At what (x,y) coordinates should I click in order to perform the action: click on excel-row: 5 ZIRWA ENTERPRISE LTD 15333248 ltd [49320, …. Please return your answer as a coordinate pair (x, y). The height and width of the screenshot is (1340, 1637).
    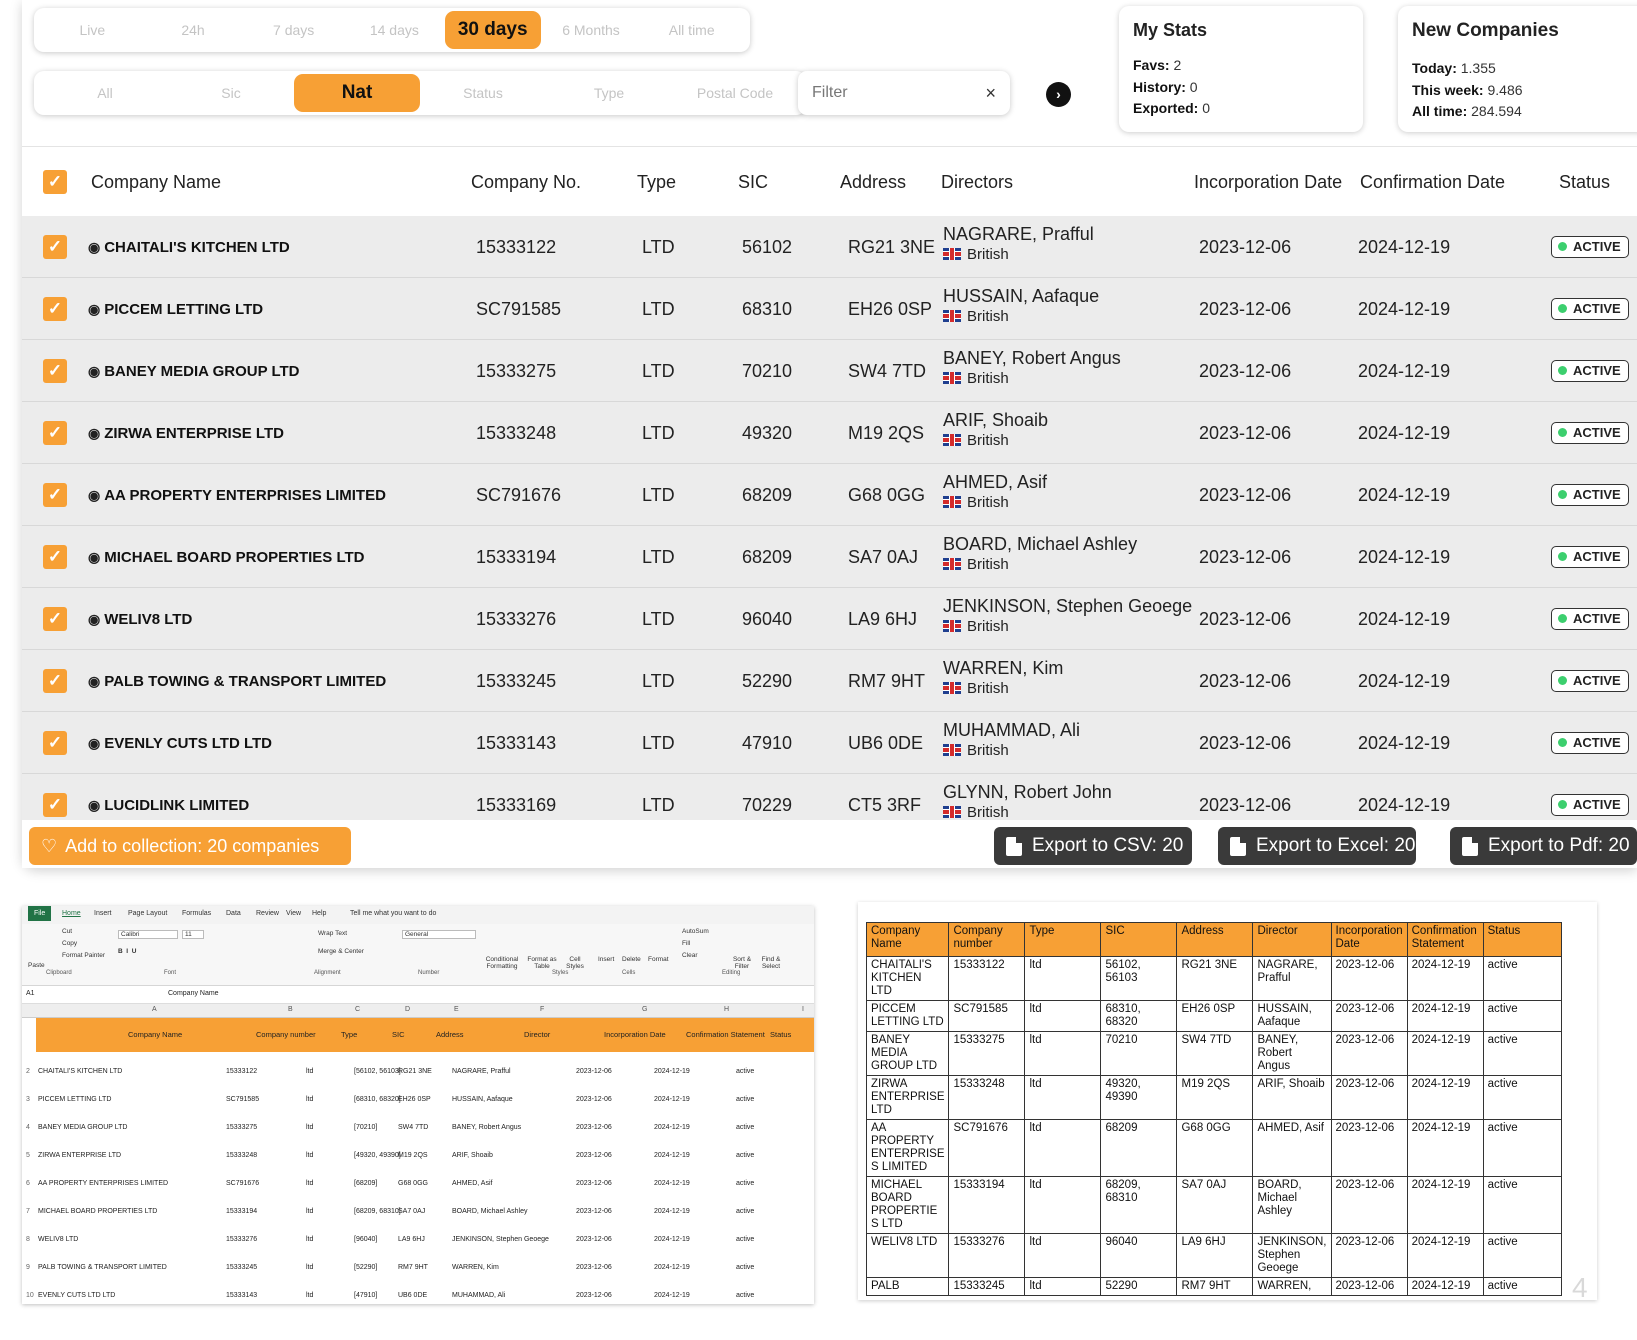
    Looking at the image, I should click on (418, 1150).